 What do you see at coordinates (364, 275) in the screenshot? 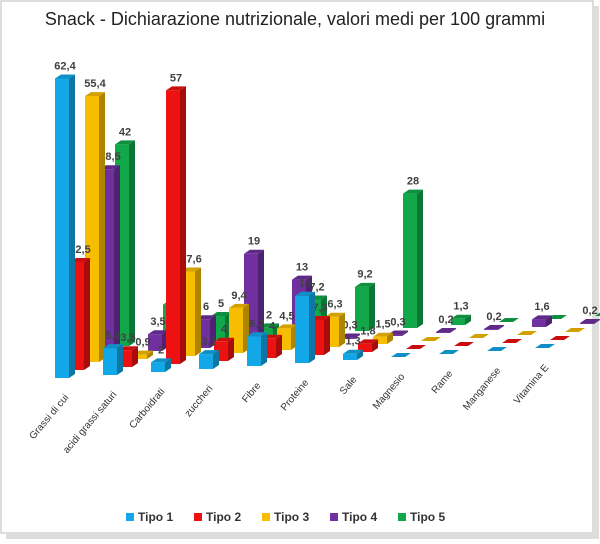
I see `data-label: 9,2` at bounding box center [364, 275].